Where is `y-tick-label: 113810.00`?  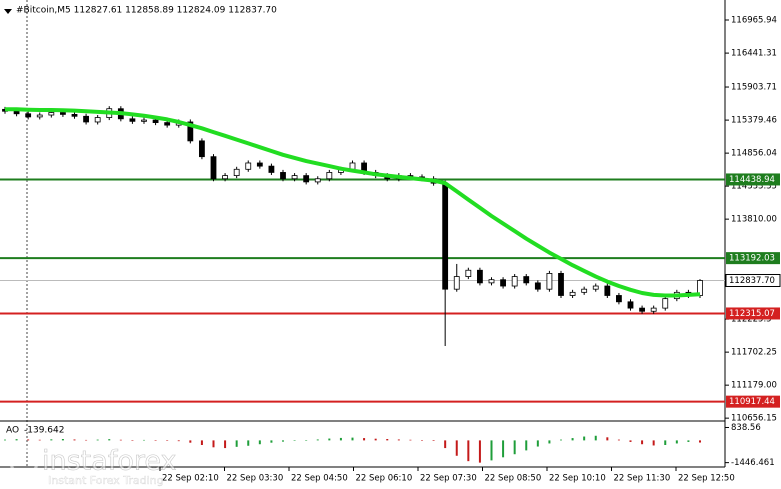
y-tick-label: 113810.00 is located at coordinates (754, 220).